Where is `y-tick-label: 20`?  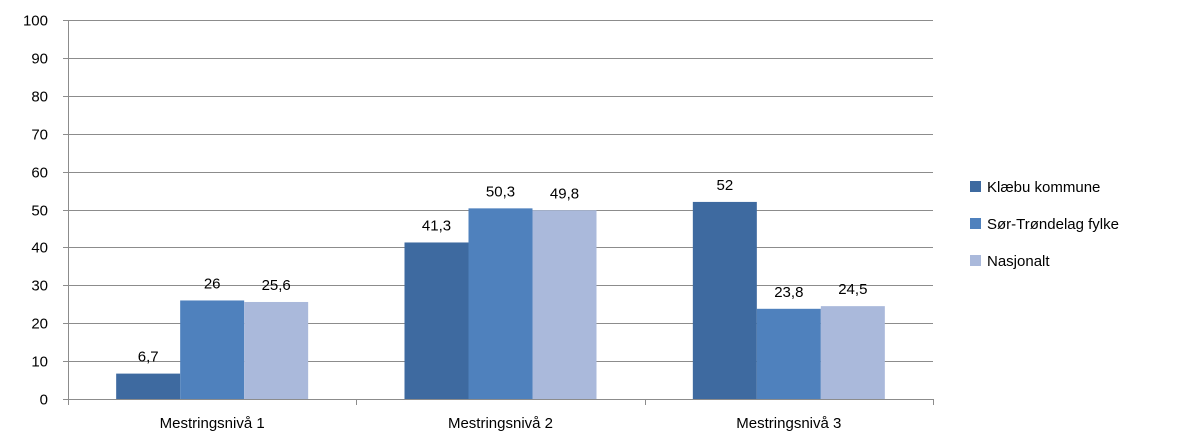
y-tick-label: 20 is located at coordinates (39, 324).